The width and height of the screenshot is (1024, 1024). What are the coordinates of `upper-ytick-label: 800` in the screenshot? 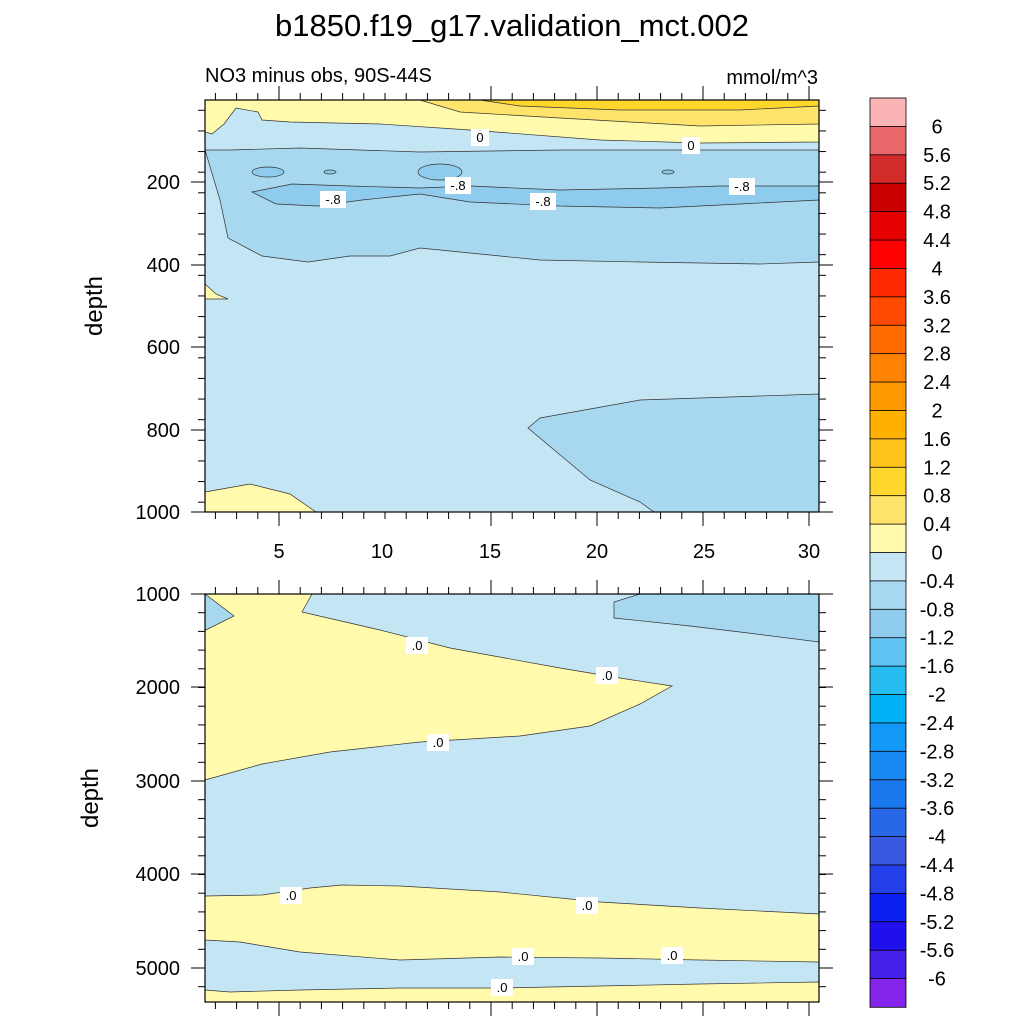 It's located at (163, 431).